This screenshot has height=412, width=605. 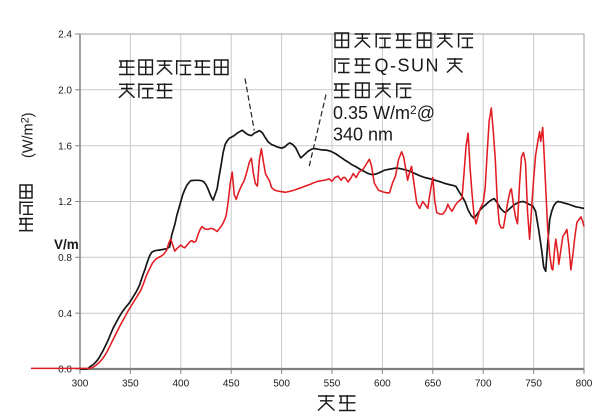 I want to click on svg-text: Q-SUN, so click(x=408, y=66).